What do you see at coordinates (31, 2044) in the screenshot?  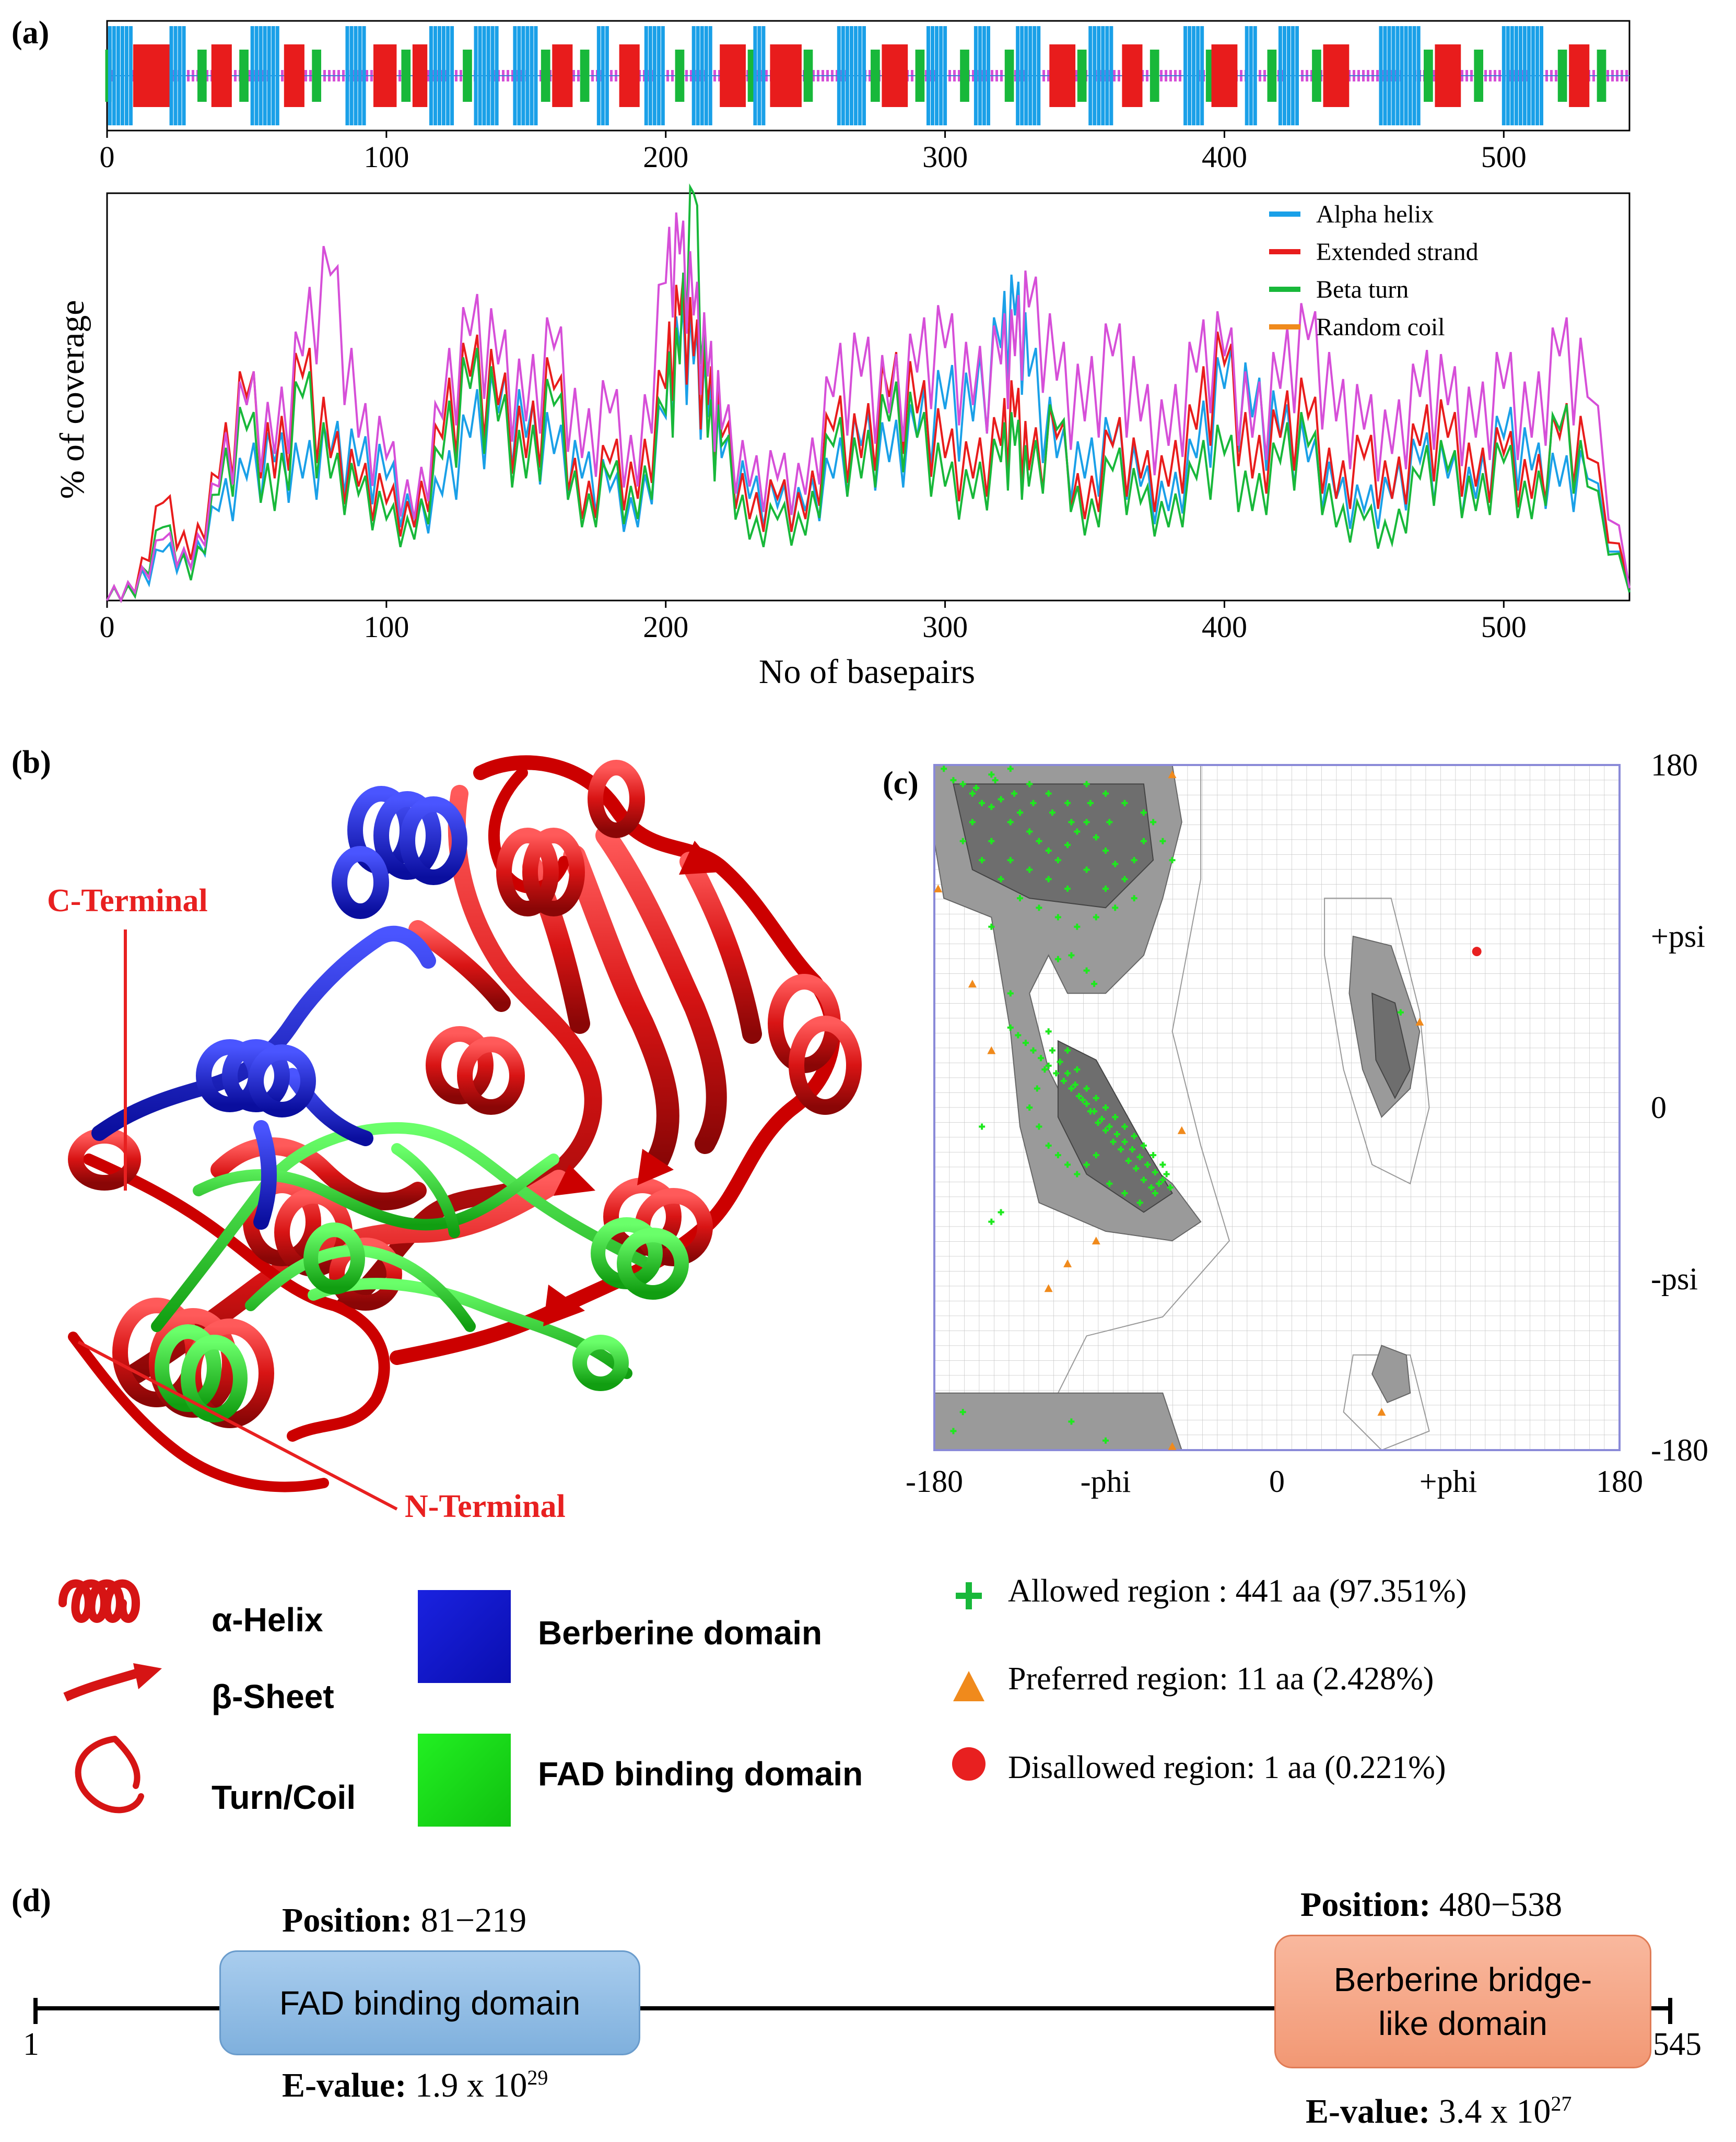 I see `sequence-start-label: 1` at bounding box center [31, 2044].